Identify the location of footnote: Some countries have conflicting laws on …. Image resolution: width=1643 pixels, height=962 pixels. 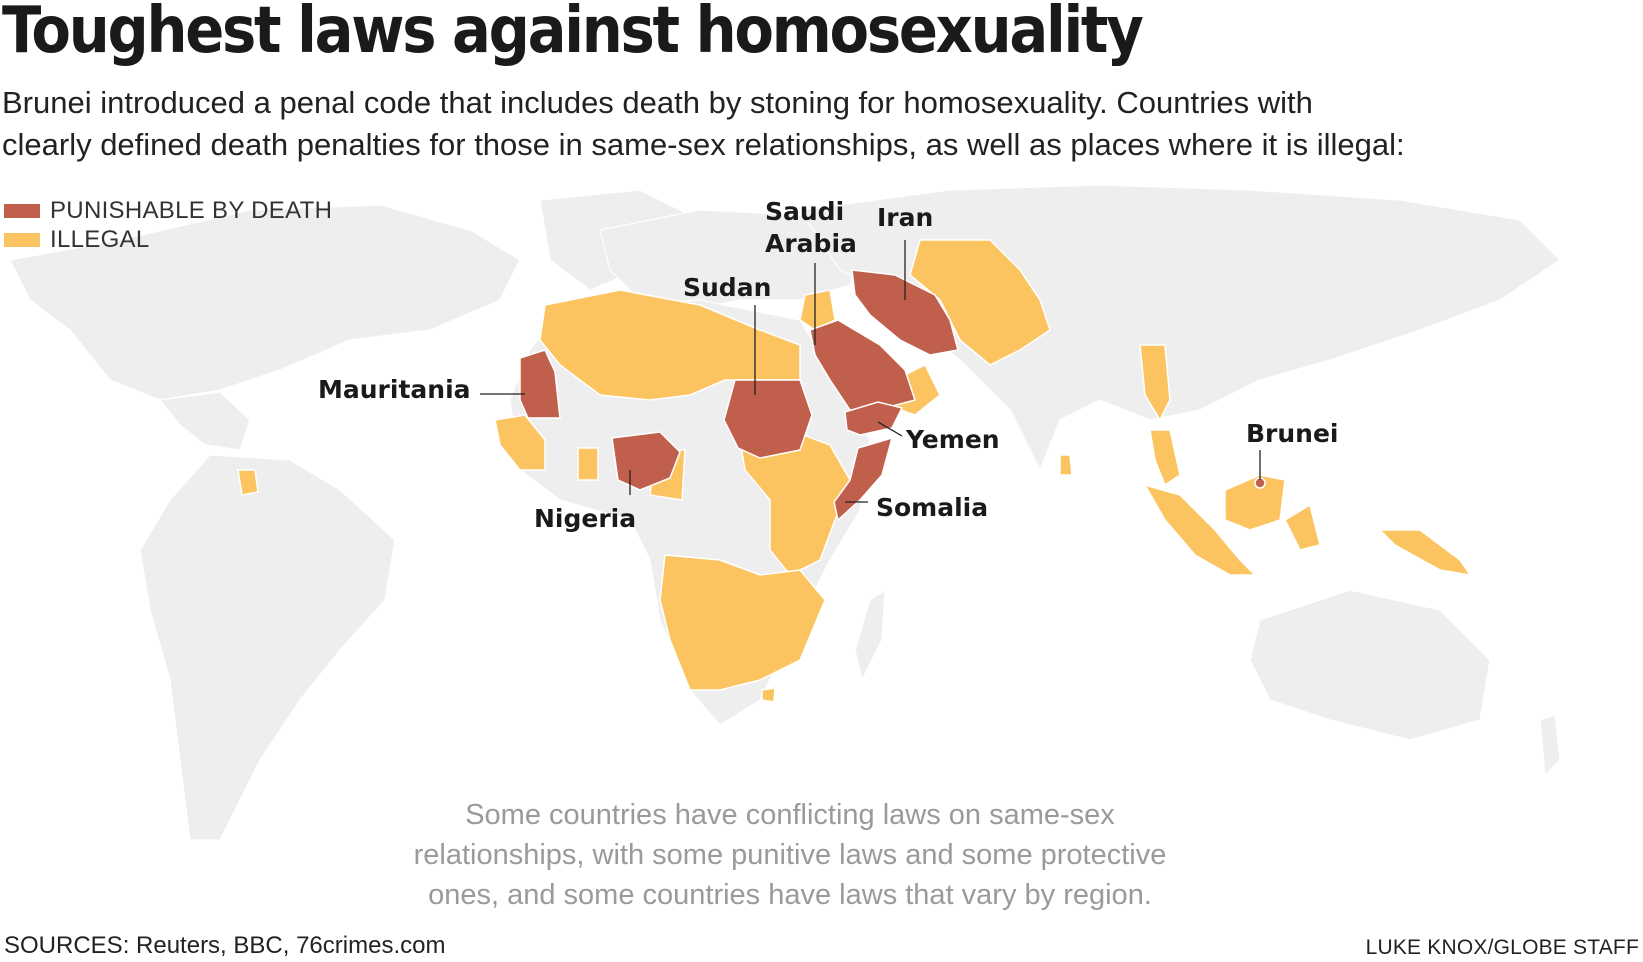
(790, 855).